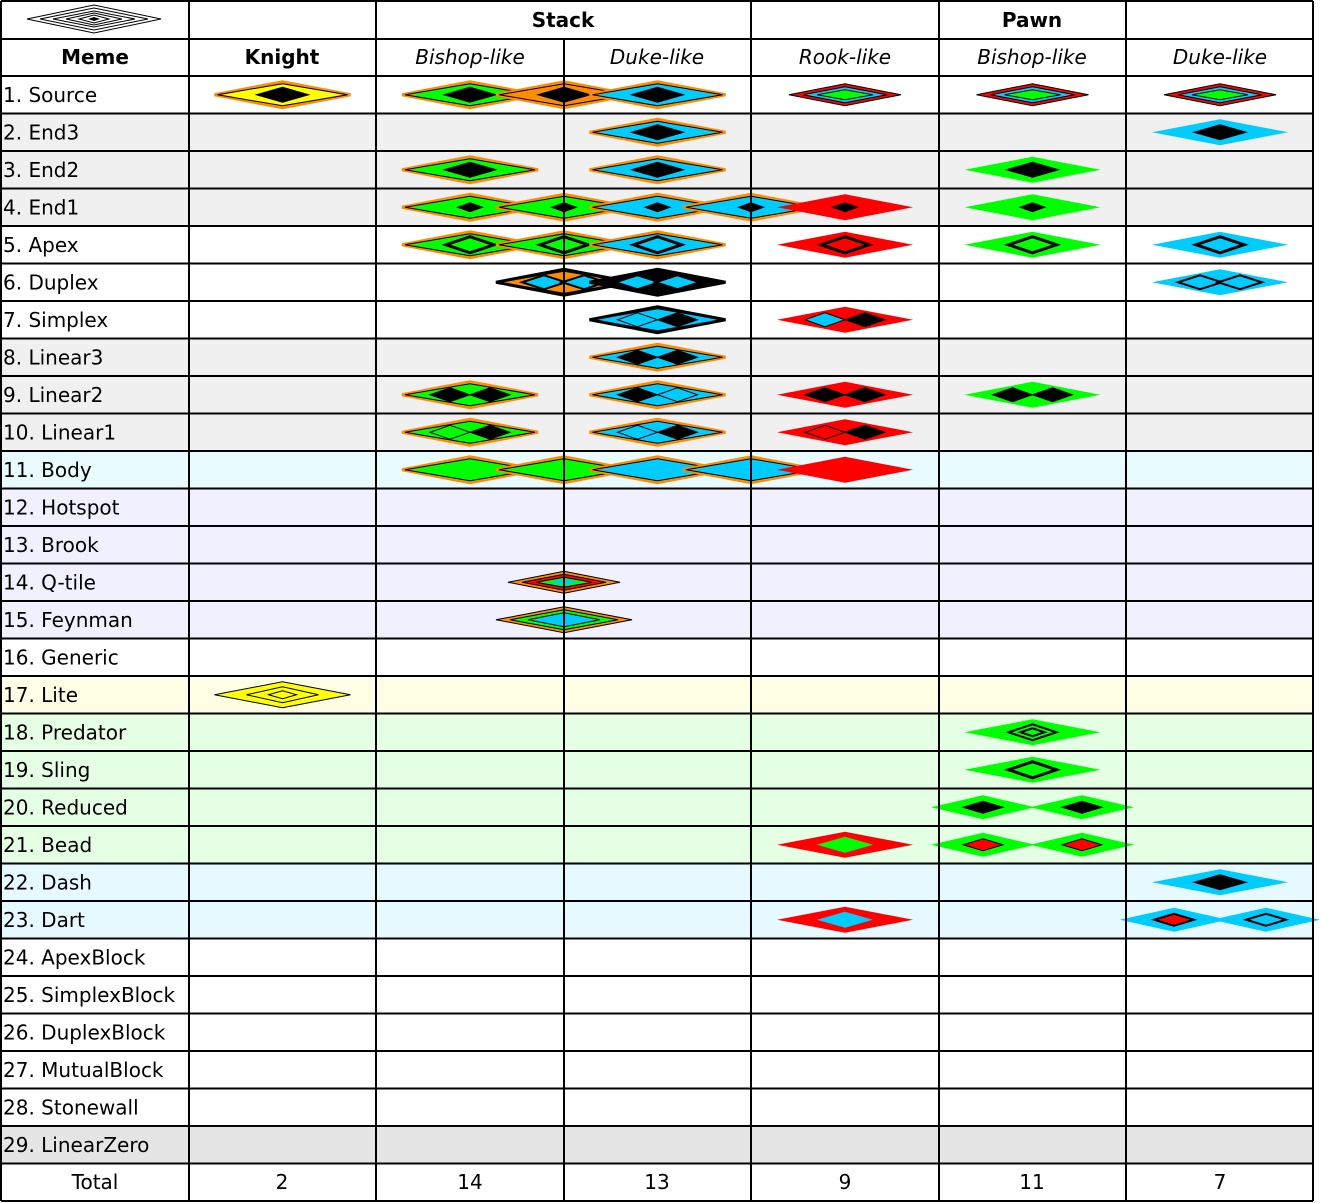  I want to click on row-label: 16. Generic, so click(61, 657).